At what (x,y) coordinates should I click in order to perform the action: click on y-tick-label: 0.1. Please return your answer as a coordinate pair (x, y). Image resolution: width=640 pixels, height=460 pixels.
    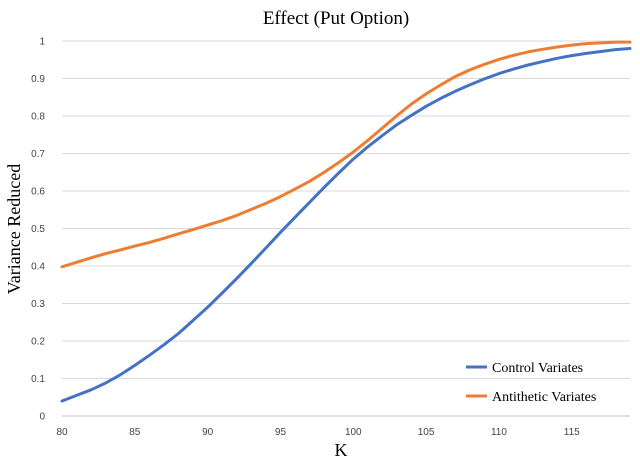
    Looking at the image, I should click on (38, 379).